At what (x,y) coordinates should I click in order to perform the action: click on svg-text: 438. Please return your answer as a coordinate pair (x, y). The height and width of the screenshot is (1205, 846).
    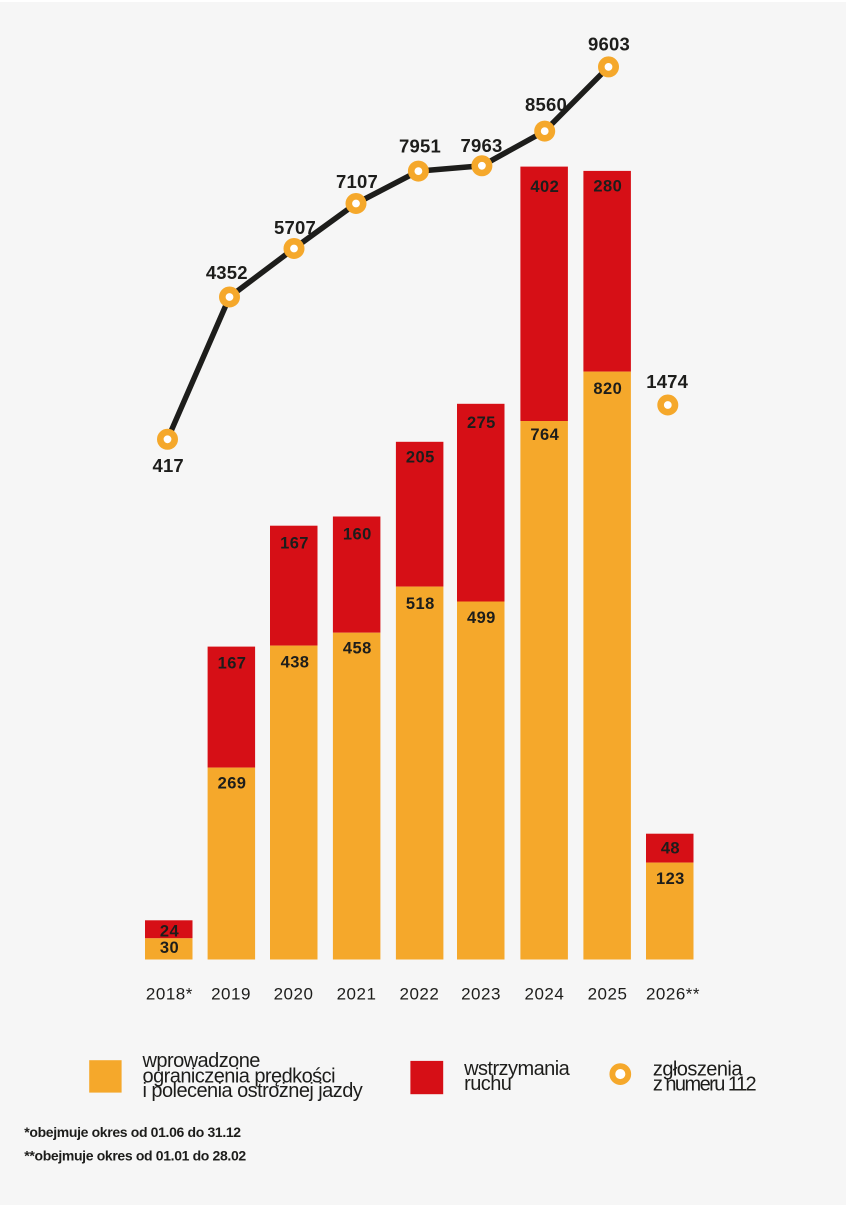
    Looking at the image, I should click on (295, 663).